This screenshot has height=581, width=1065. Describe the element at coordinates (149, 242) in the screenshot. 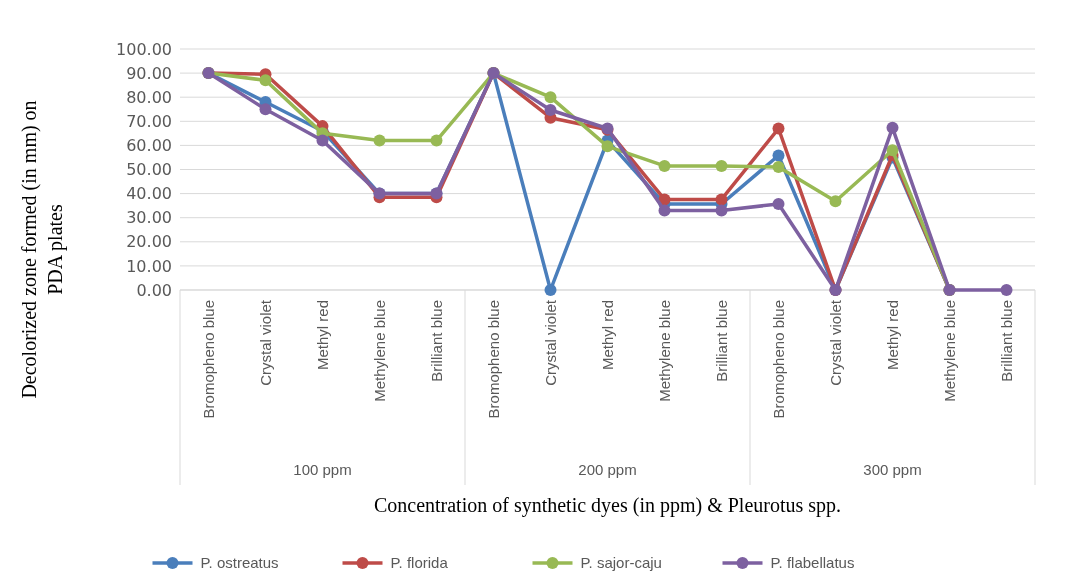

I see `y-tick-label: 20.00` at that location.